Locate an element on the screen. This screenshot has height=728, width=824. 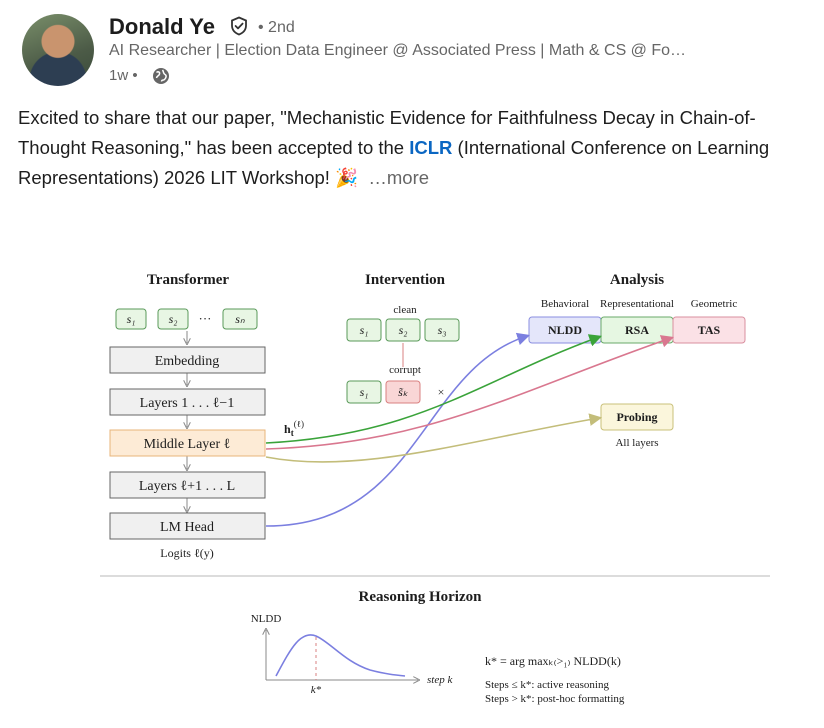
category-geometric: Geometric is located at coordinates (714, 304).